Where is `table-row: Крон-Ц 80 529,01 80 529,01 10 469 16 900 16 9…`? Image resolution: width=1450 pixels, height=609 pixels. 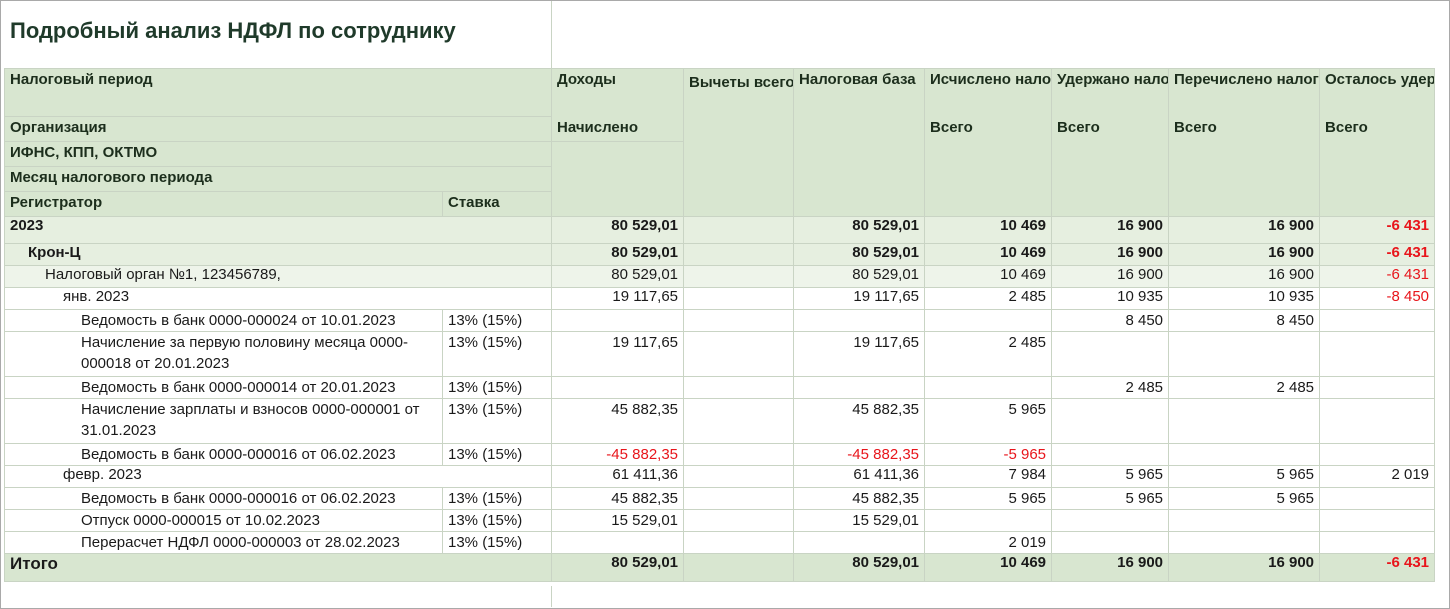
table-row: Крон-Ц 80 529,01 80 529,01 10 469 16 900 16 9… is located at coordinates (719, 254).